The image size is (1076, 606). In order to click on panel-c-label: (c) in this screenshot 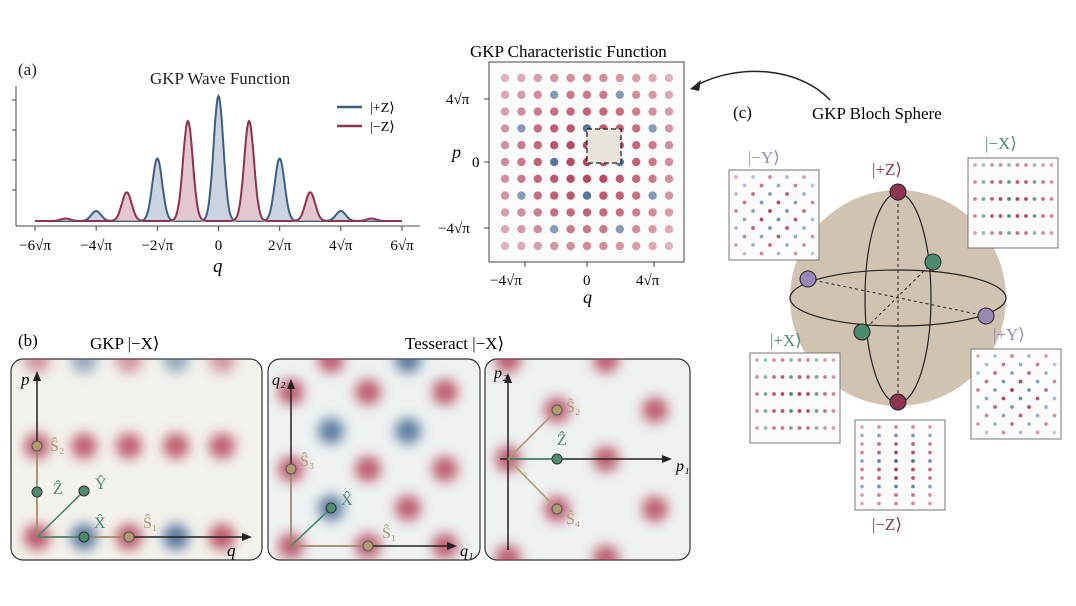, I will do `click(742, 112)`.